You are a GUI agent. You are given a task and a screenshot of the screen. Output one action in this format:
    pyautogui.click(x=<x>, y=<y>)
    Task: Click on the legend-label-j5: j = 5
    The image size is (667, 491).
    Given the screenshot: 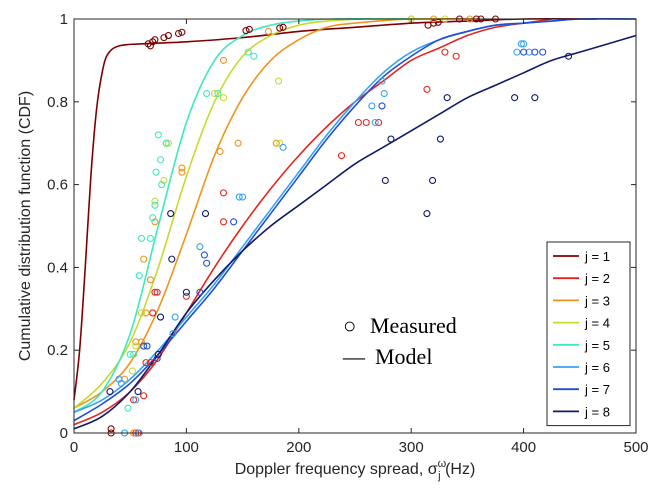 What is the action you would take?
    pyautogui.click(x=597, y=345)
    